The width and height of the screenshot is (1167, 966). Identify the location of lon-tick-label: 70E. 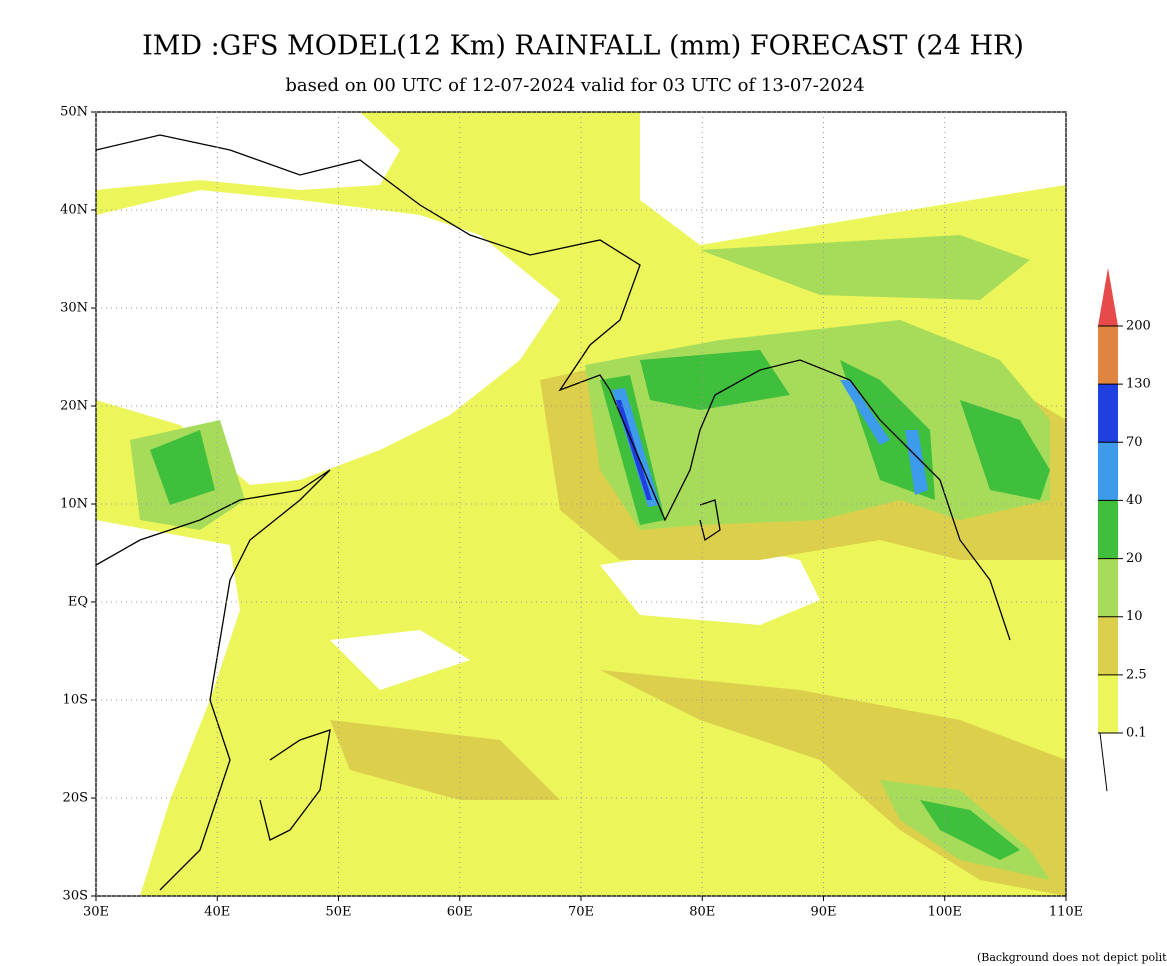
(581, 912).